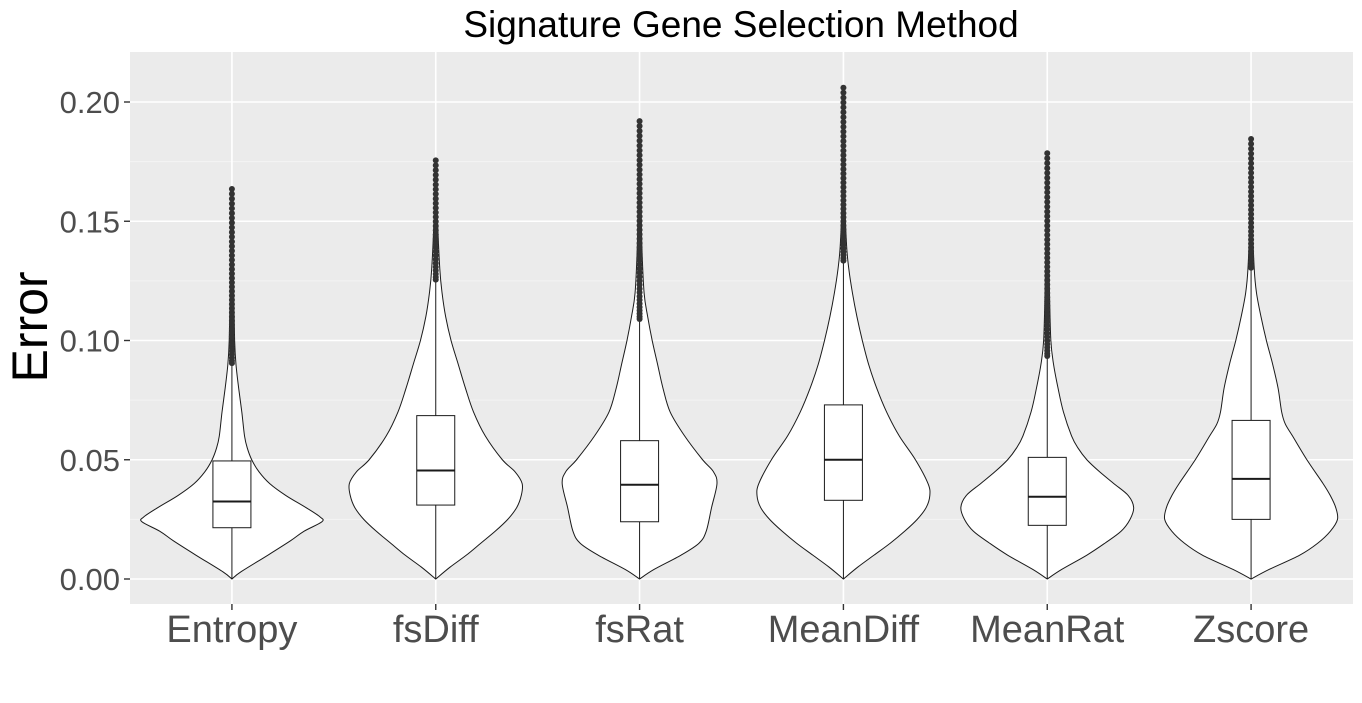  Describe the element at coordinates (30, 326) in the screenshot. I see `y-axis-title: Error` at that location.